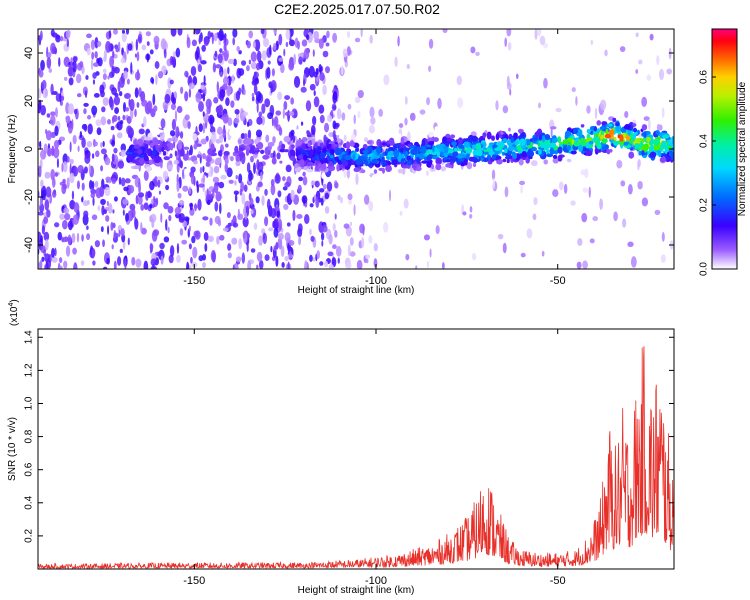  What do you see at coordinates (724, 149) in the screenshot?
I see `colorbar-gradient` at bounding box center [724, 149].